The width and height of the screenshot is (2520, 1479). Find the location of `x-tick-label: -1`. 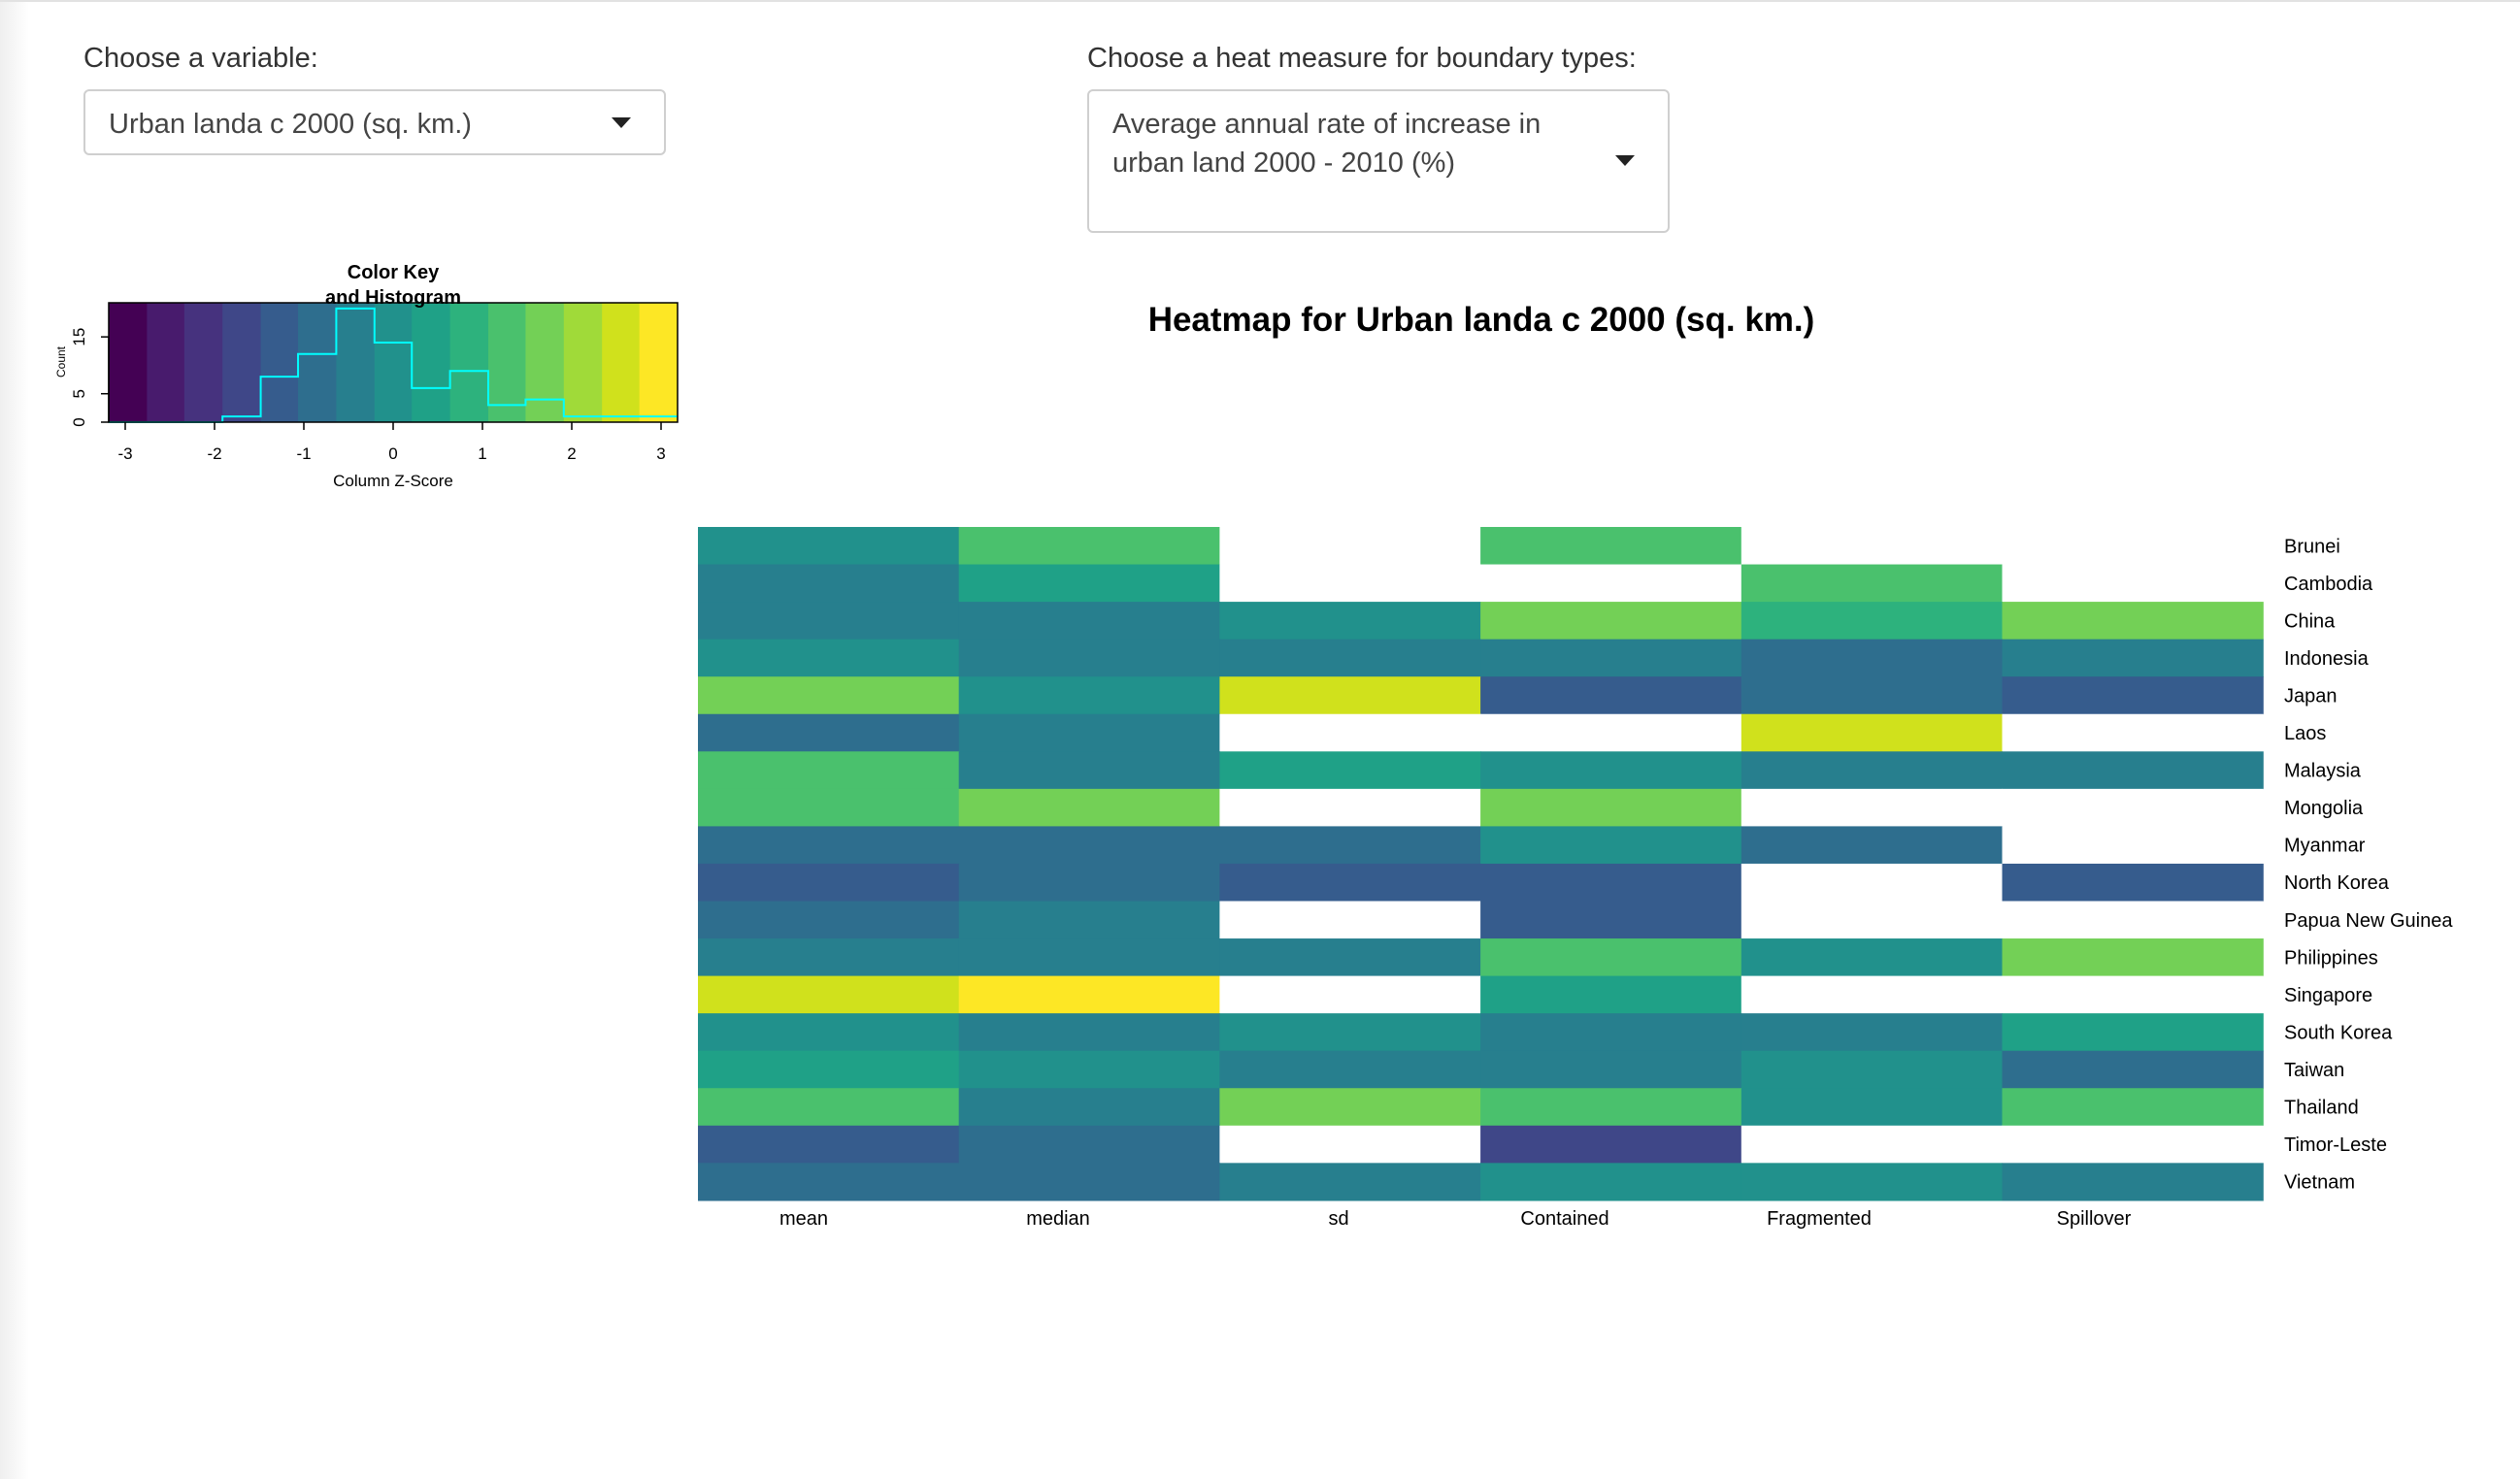

x-tick-label: -1 is located at coordinates (303, 453).